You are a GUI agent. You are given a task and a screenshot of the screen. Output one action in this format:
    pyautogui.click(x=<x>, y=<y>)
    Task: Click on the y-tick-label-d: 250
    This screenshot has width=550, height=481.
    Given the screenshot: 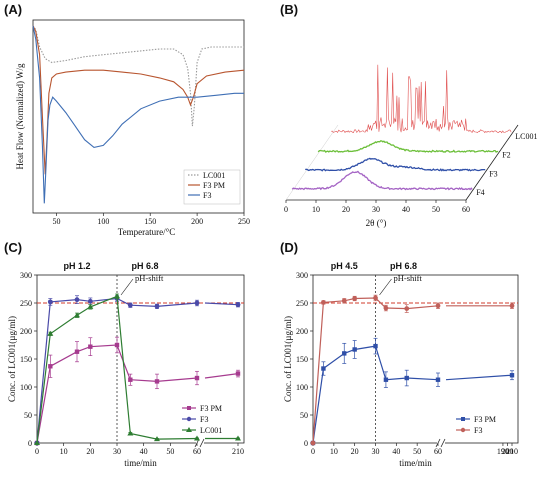 What is the action you would take?
    pyautogui.click(x=302, y=303)
    